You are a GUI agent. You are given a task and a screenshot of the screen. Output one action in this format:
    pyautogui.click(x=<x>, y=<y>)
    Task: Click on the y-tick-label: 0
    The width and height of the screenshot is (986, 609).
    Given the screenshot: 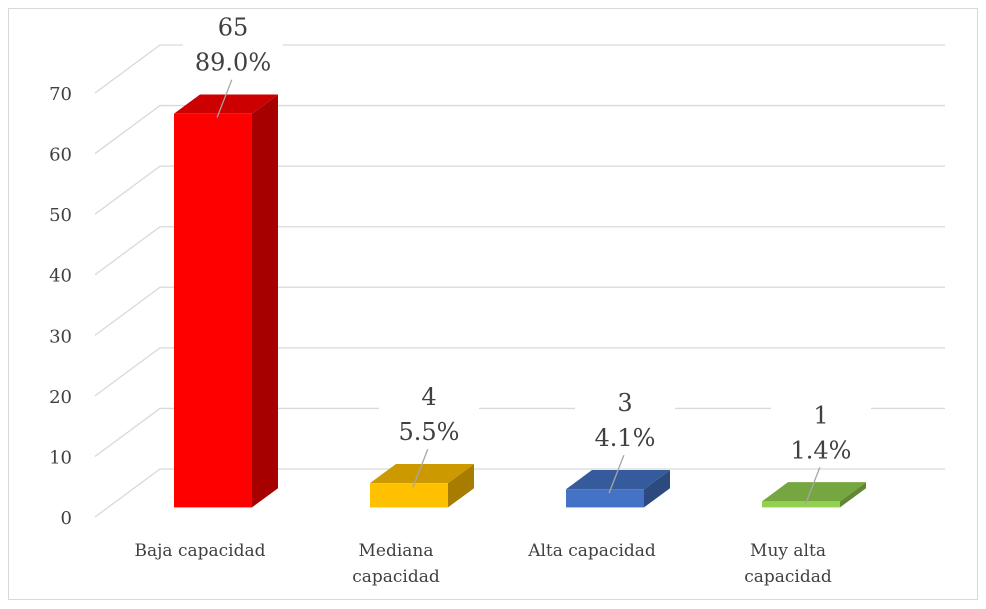 What is the action you would take?
    pyautogui.click(x=66, y=518)
    